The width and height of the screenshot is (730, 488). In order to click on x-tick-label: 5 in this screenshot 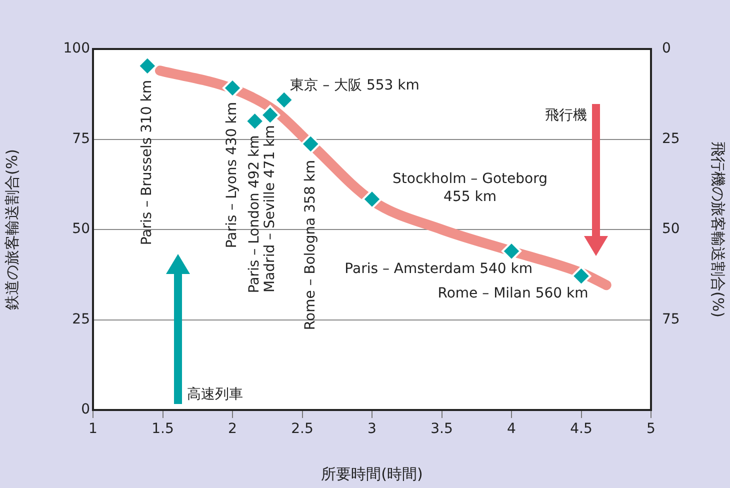, I will do `click(651, 429)`.